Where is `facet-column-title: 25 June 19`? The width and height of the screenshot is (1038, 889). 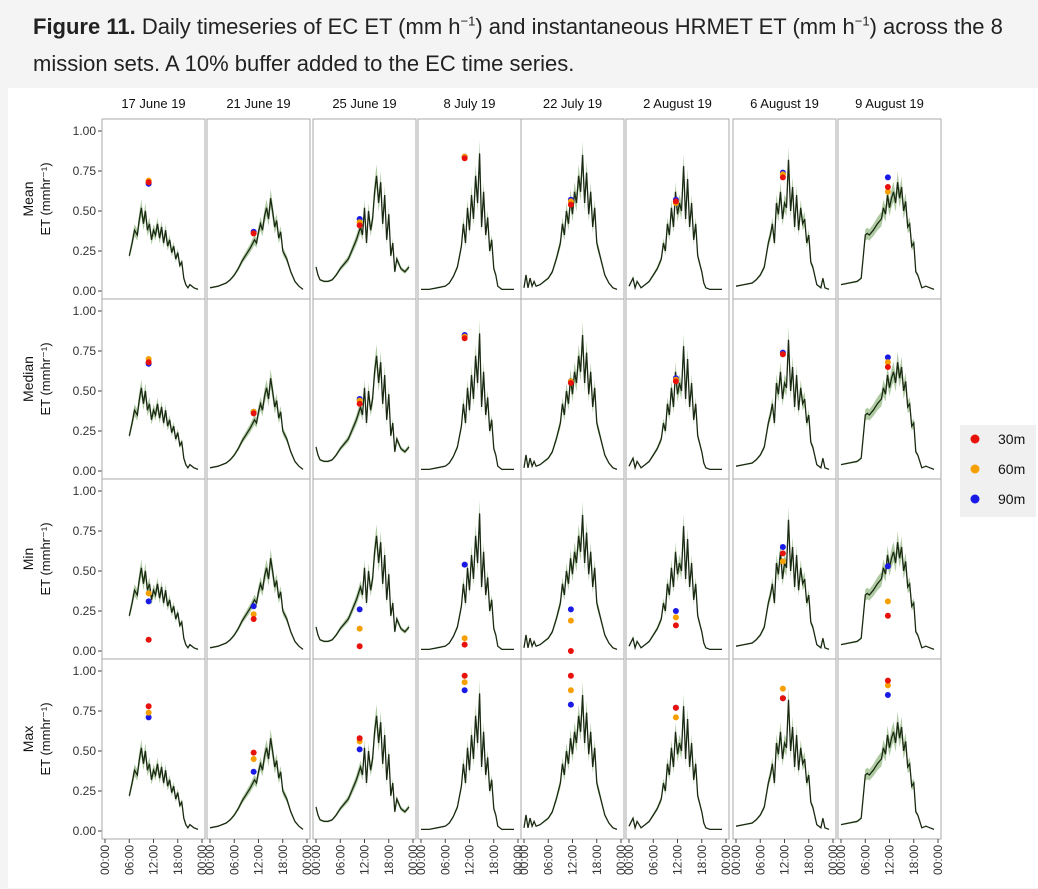 facet-column-title: 25 June 19 is located at coordinates (364, 103).